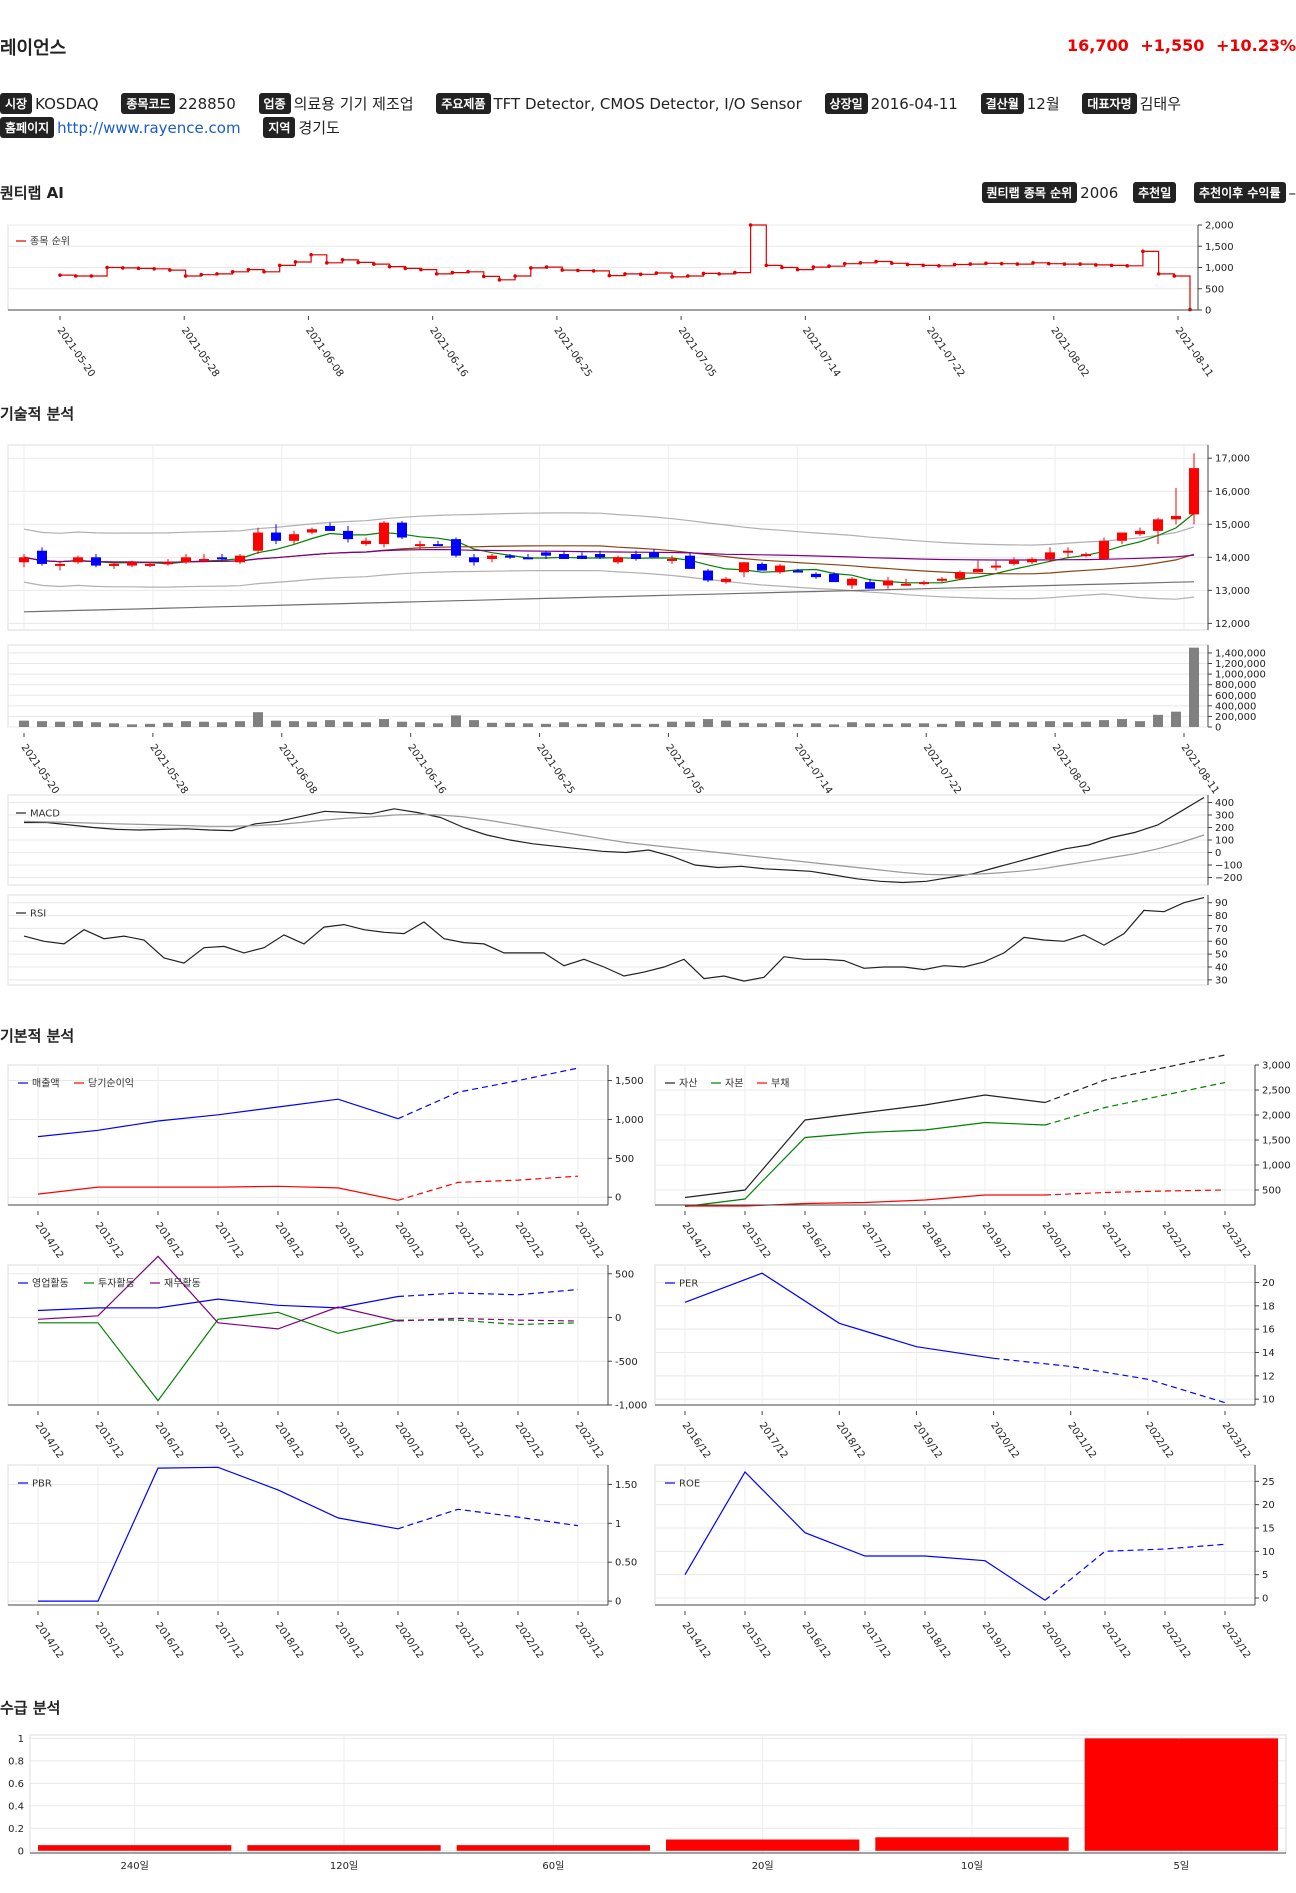 The height and width of the screenshot is (1893, 1296). I want to click on rank-y-tick-label: 1,500, so click(1219, 247).